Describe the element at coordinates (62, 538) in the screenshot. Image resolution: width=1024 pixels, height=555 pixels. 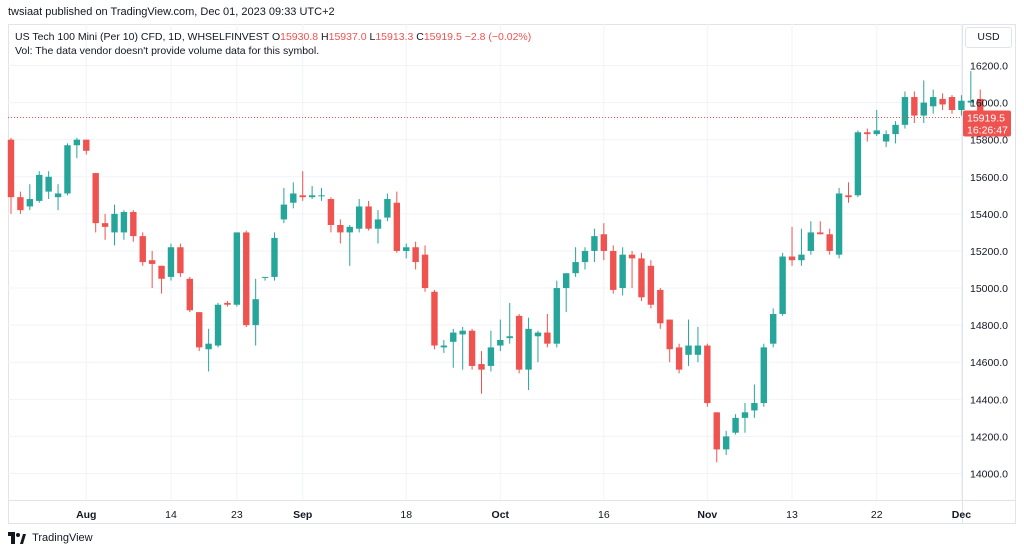
I see `footer-brand: TradingView` at that location.